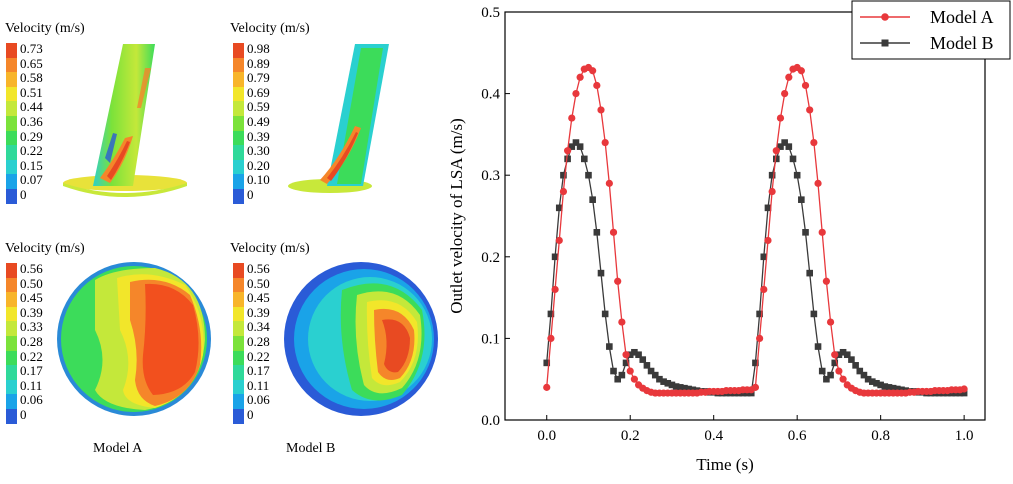 The width and height of the screenshot is (1013, 484). I want to click on colorbar-label: 0.20, so click(258, 165).